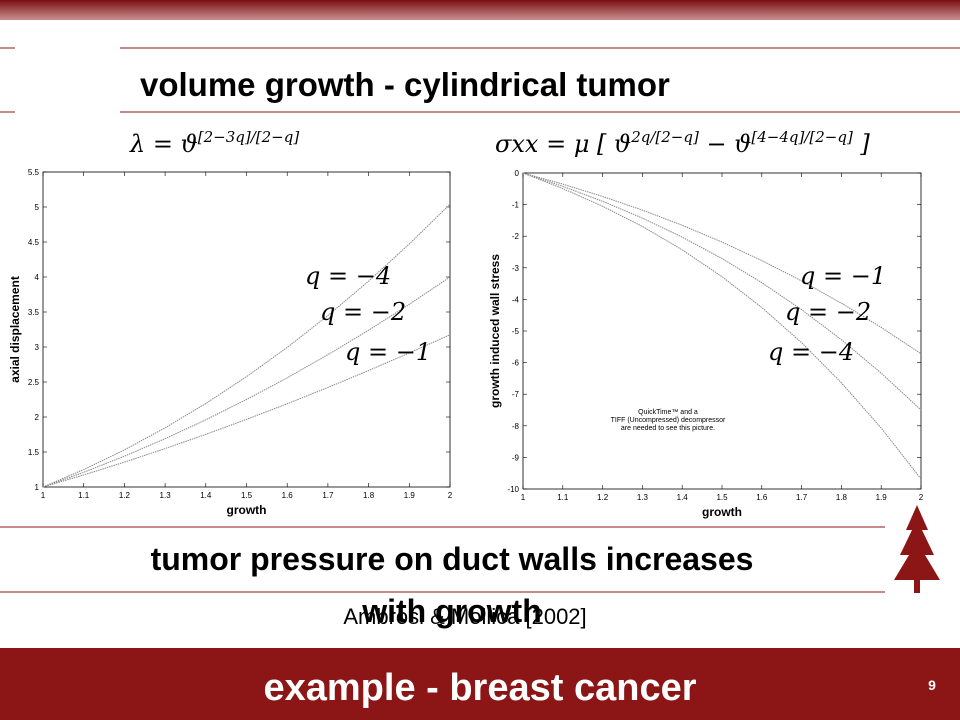 This screenshot has height=720, width=960. What do you see at coordinates (664, 137) in the screenshot?
I see `formula-sup: 2q/[2−q]` at bounding box center [664, 137].